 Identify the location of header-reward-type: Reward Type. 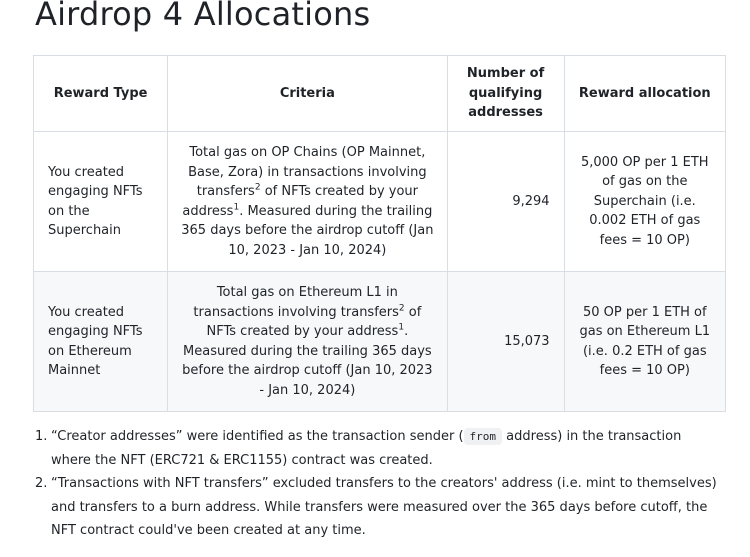
(100, 93).